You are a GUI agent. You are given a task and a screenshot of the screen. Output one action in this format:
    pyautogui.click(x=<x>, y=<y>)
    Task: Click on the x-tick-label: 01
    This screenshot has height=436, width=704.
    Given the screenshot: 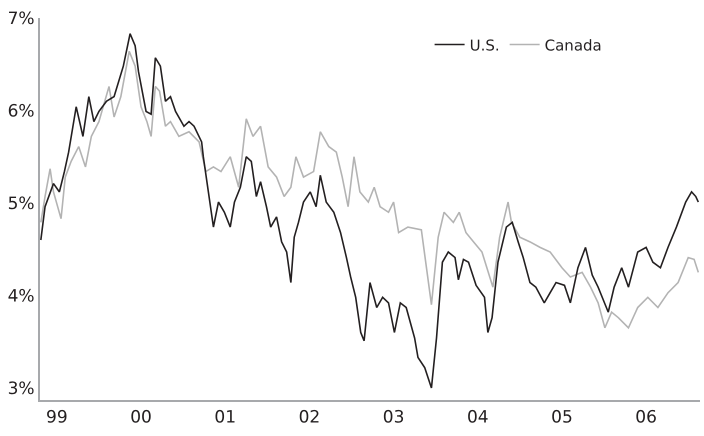 What is the action you would take?
    pyautogui.click(x=225, y=417)
    